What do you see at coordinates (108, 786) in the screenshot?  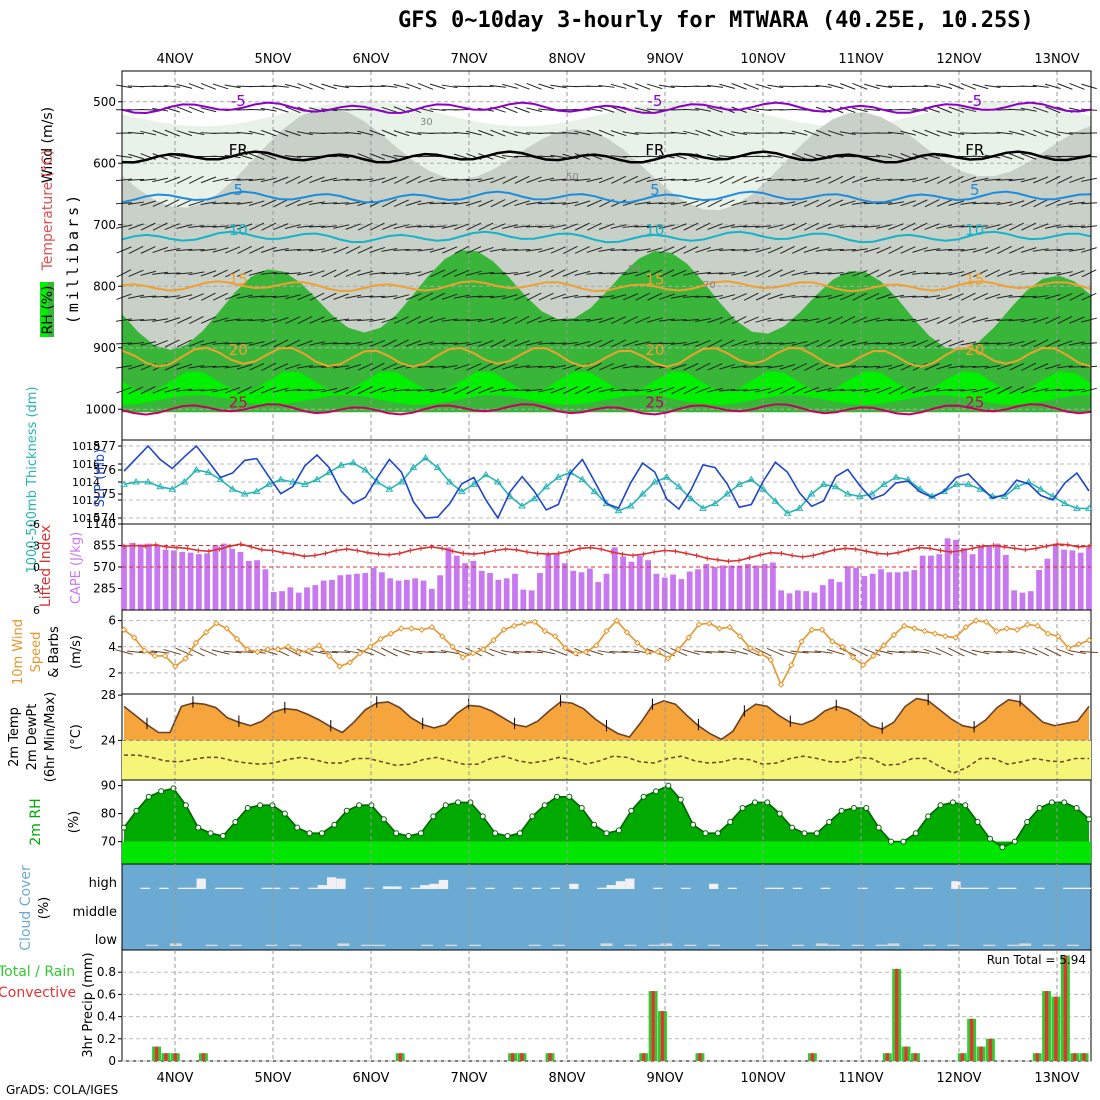 I see `tick-label: 90` at bounding box center [108, 786].